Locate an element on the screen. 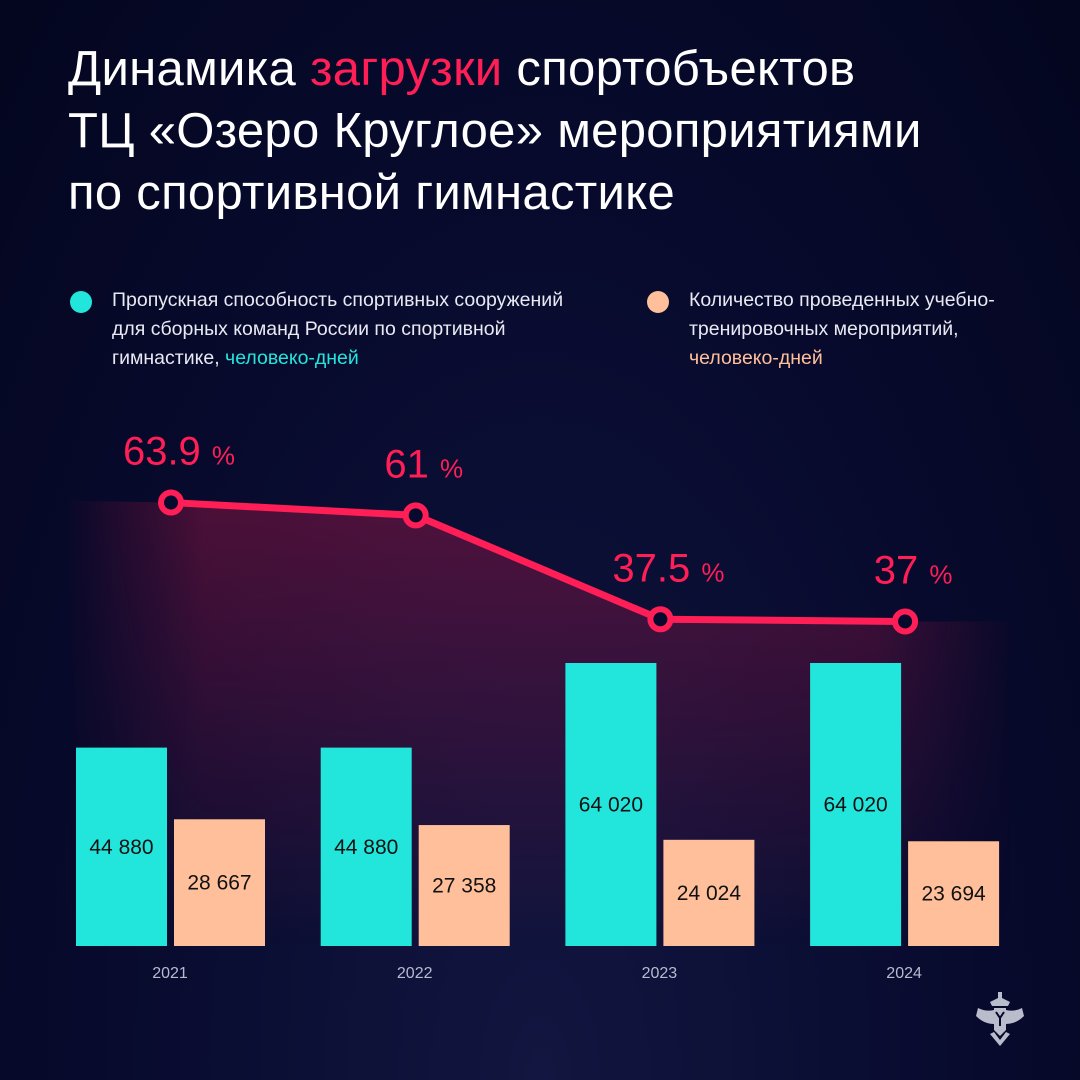  bar-value-label: 28 667 is located at coordinates (219, 883).